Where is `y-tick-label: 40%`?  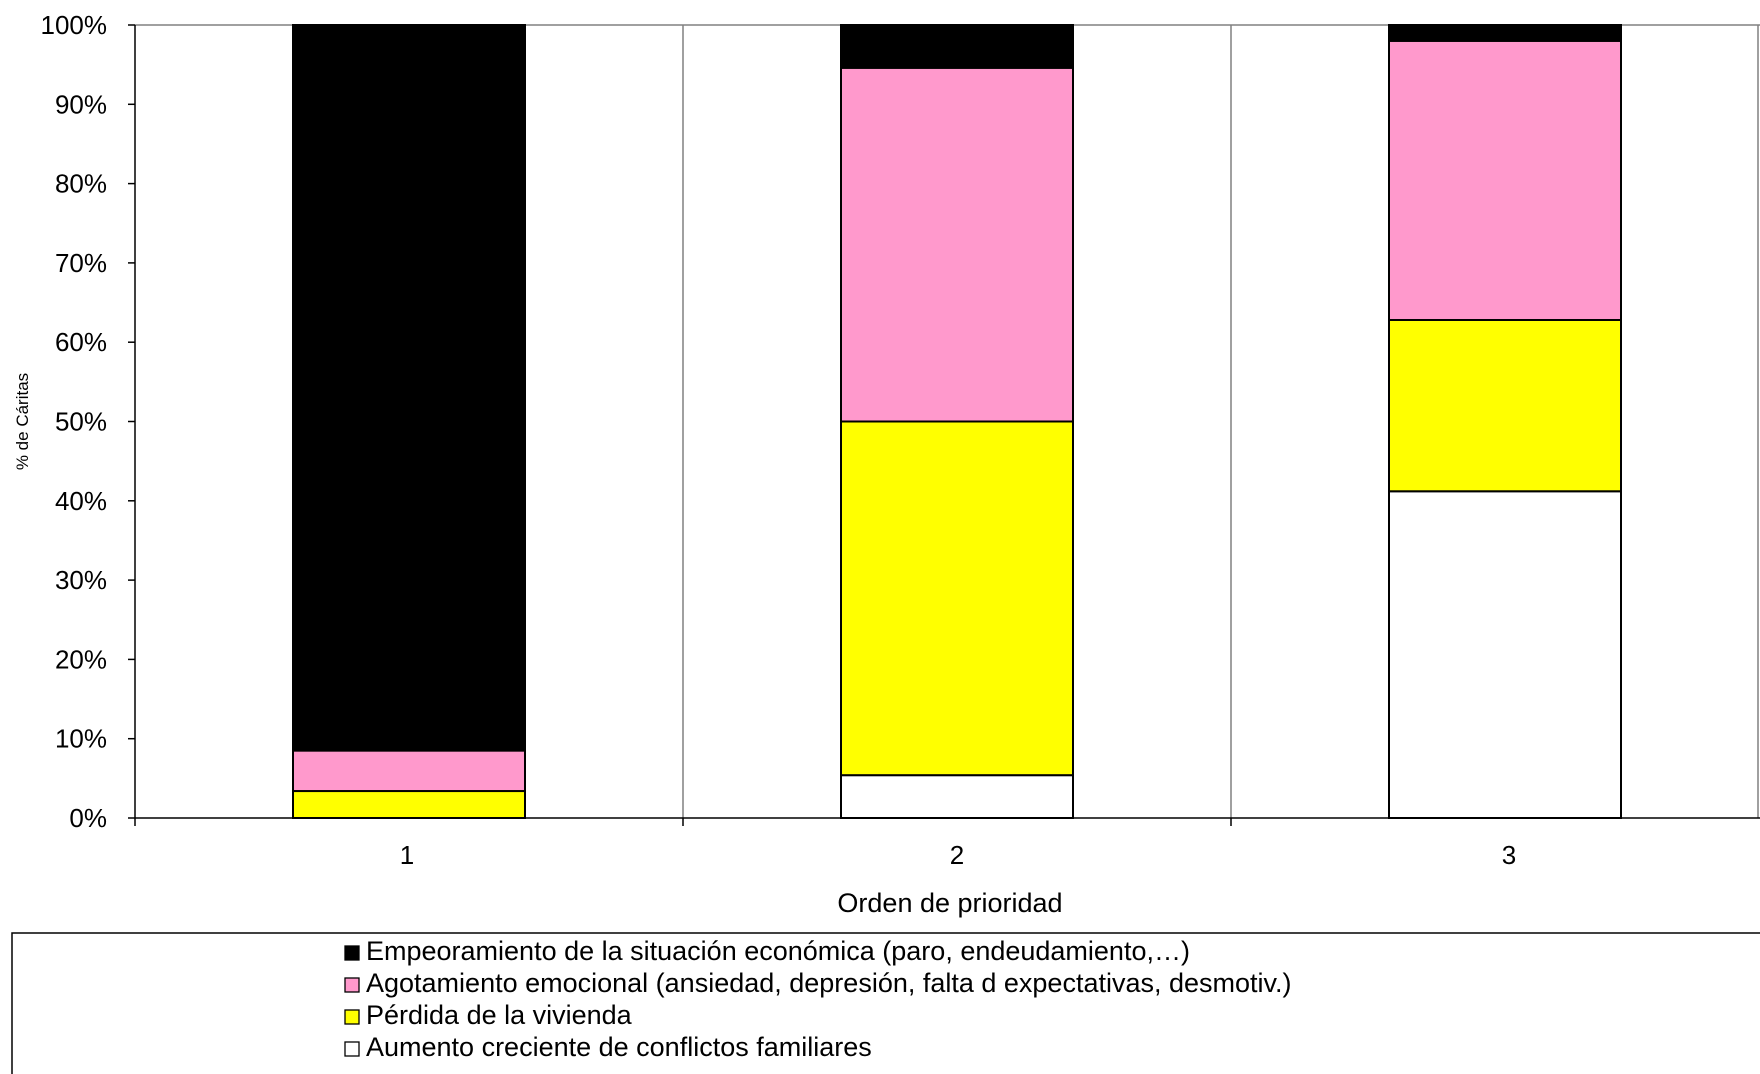
y-tick-label: 40% is located at coordinates (81, 501).